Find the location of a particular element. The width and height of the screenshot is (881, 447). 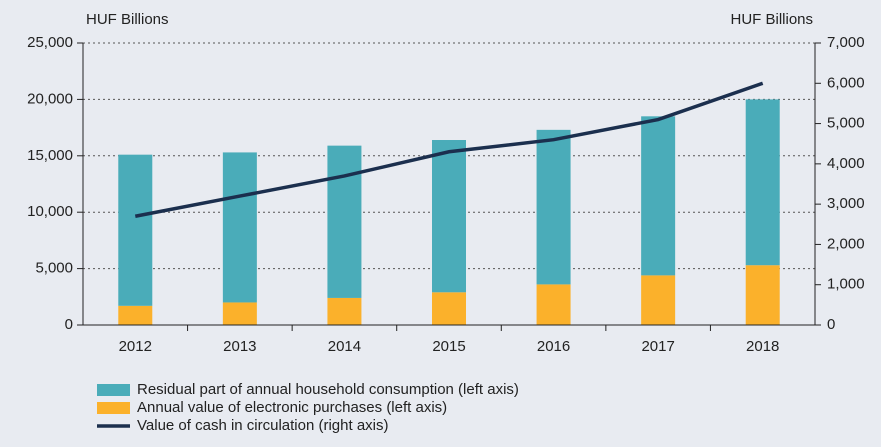

y2-tick-label: 3,000 is located at coordinates (846, 203).